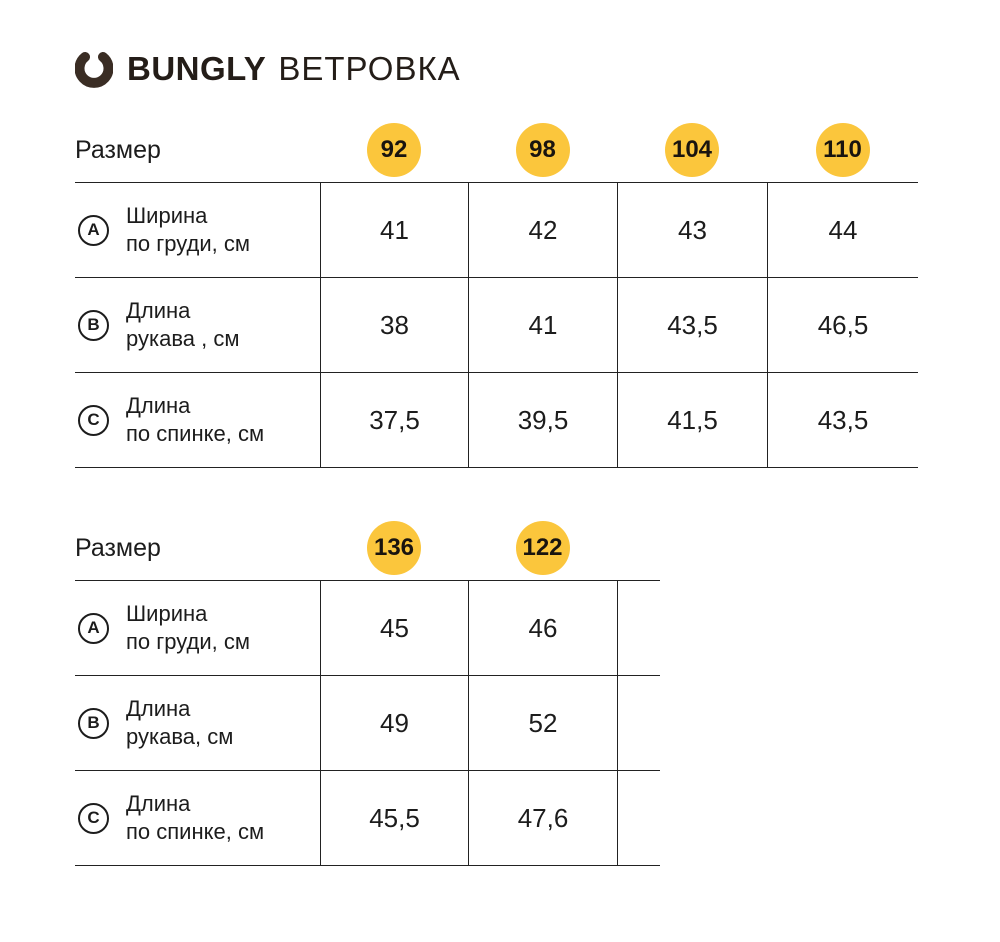 The image size is (1000, 942). I want to click on row-label: Длина рукава , см, so click(182, 325).